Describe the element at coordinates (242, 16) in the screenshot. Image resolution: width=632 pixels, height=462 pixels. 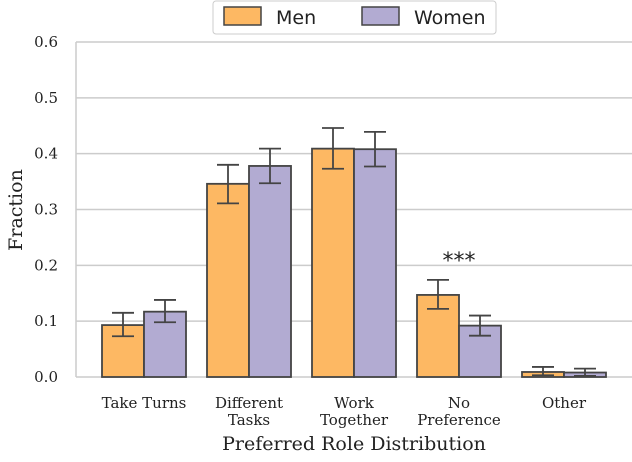
I see `legend-swatch-men` at that location.